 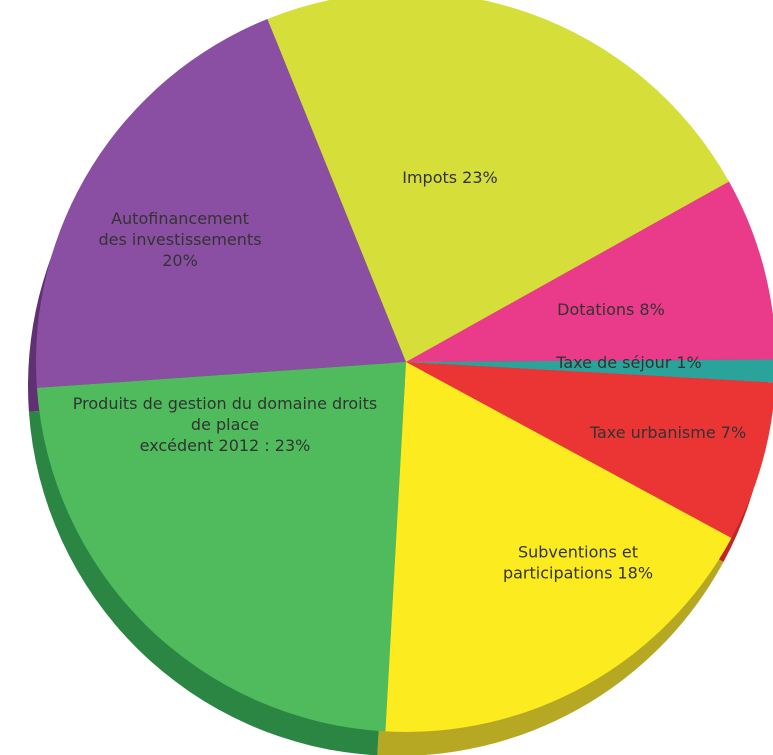 I want to click on pie-label-subventions-et-participations-: Subventions et participations 18%, so click(x=578, y=563).